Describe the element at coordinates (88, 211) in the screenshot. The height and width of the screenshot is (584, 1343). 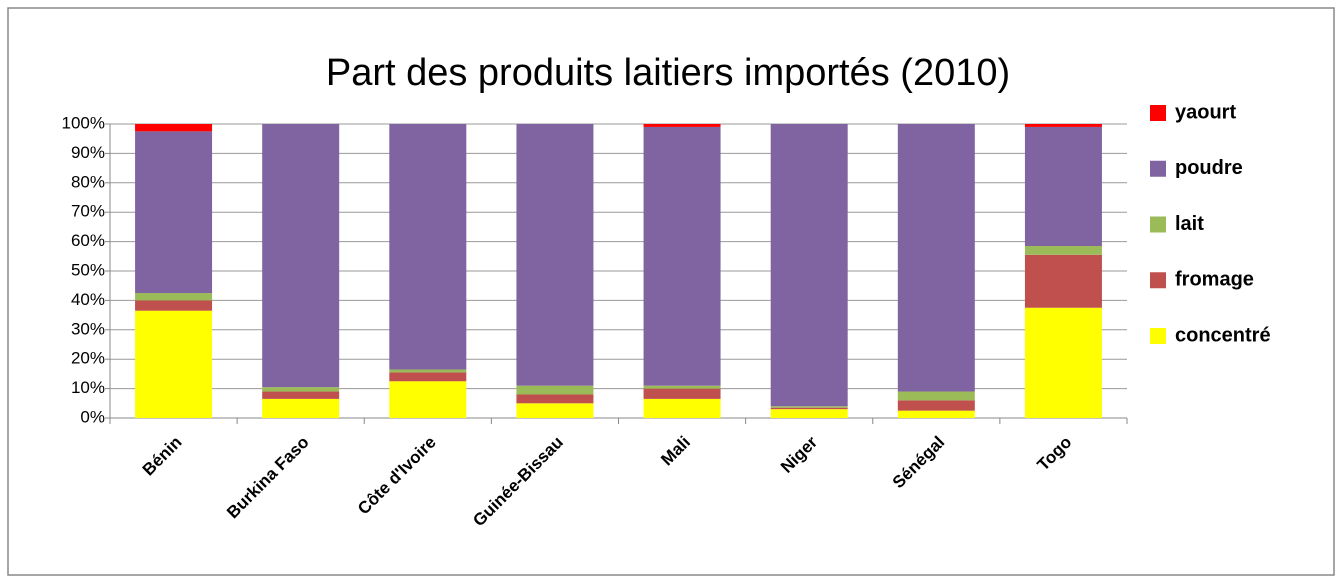
I see `y-tick-label: 70%` at that location.